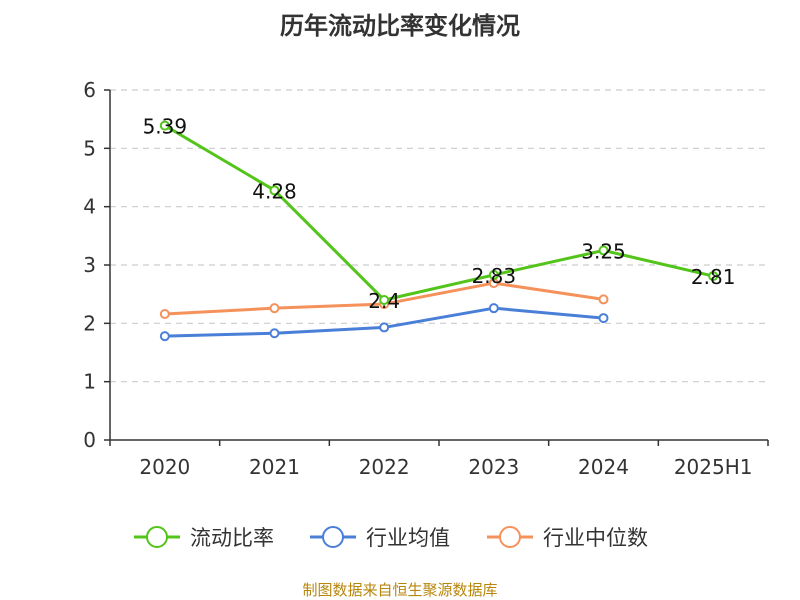 The image size is (800, 600). I want to click on legend-label: 流动比率, so click(232, 538).